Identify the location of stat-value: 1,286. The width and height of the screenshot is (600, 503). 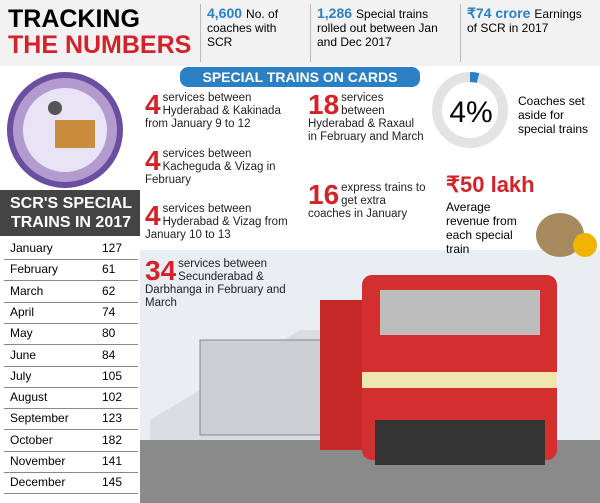
(335, 13).